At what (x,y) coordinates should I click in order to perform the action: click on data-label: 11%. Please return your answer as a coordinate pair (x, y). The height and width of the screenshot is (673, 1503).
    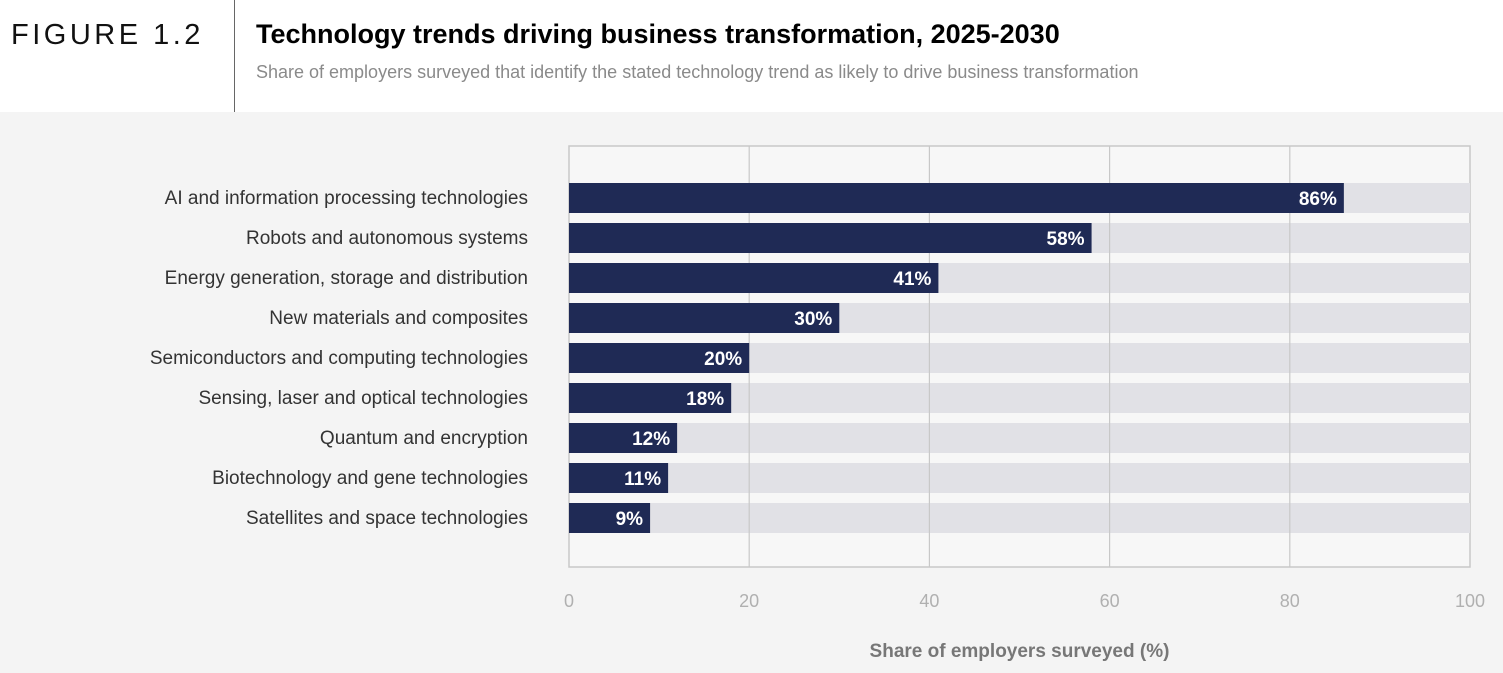
    Looking at the image, I should click on (642, 479).